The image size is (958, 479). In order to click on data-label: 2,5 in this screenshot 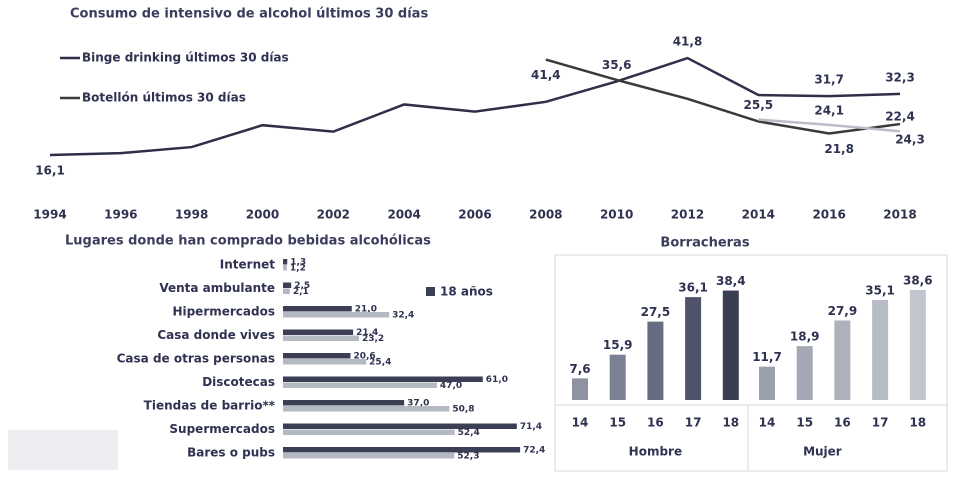, I will do `click(302, 286)`.